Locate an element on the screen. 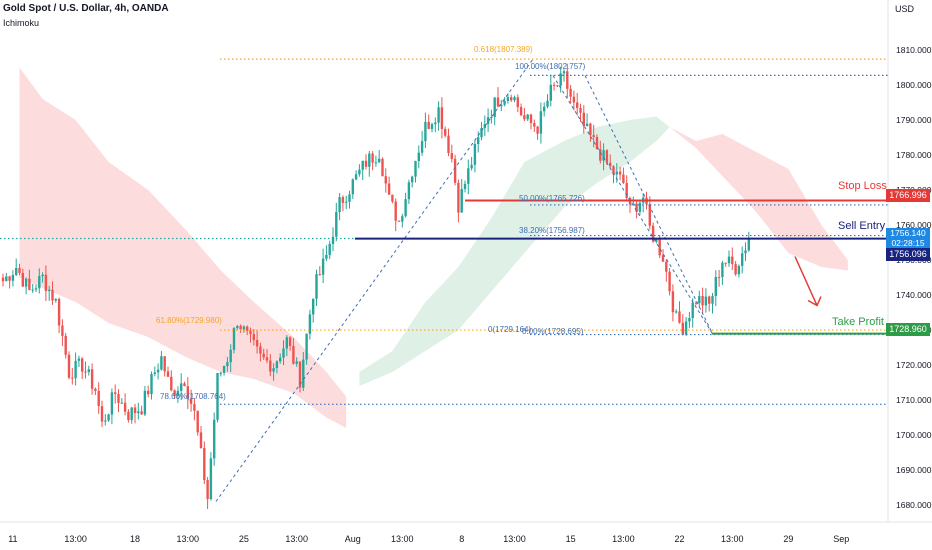 This screenshot has height=550, width=932. y-tick-label: 1790.000 is located at coordinates (914, 120).